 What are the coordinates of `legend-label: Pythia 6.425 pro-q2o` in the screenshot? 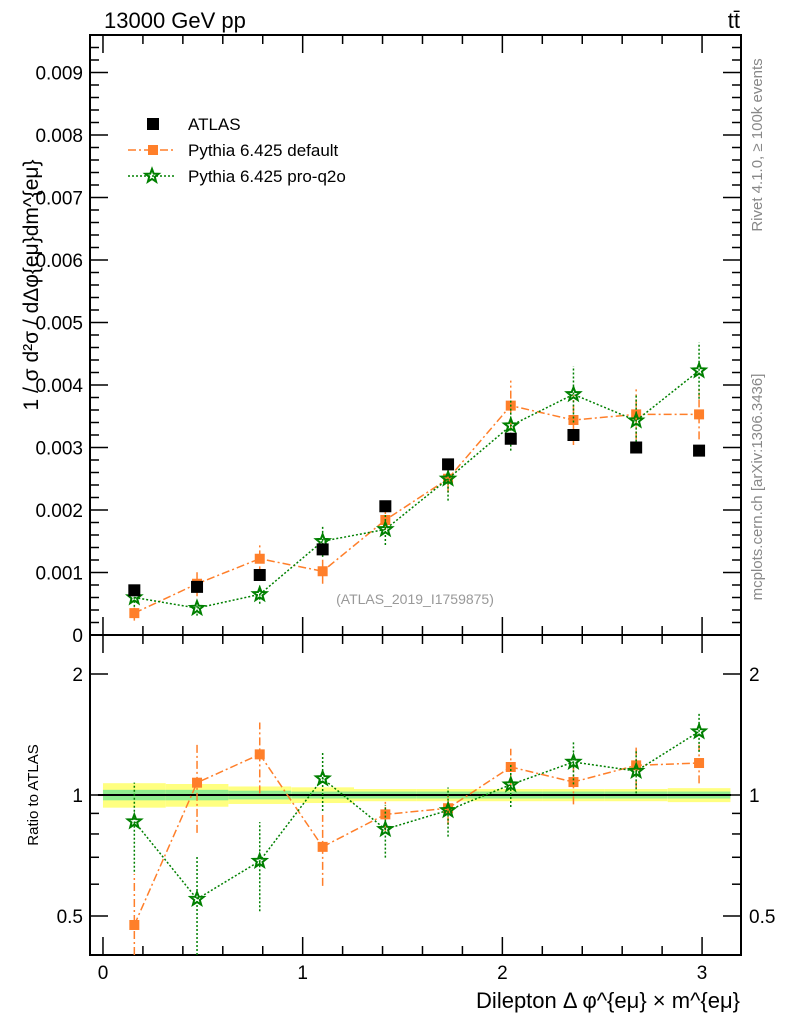 It's located at (267, 176).